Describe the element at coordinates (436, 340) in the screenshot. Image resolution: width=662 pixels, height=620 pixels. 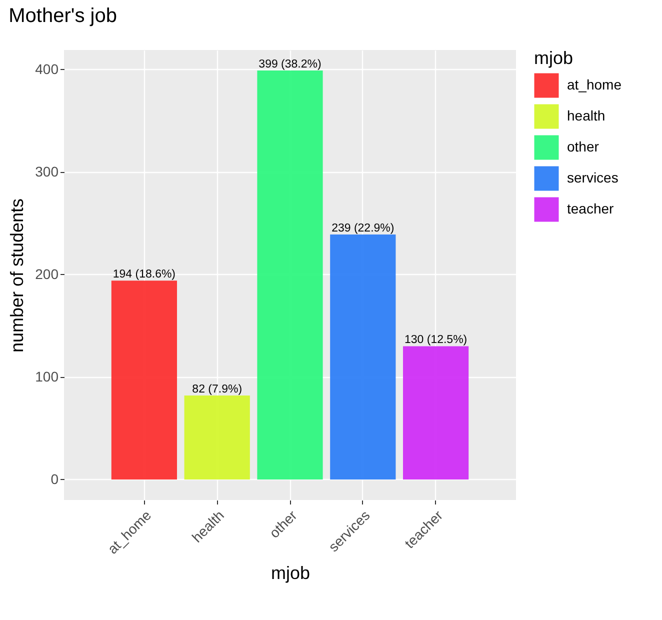
I see `data-label: 130 (12.5%)` at that location.